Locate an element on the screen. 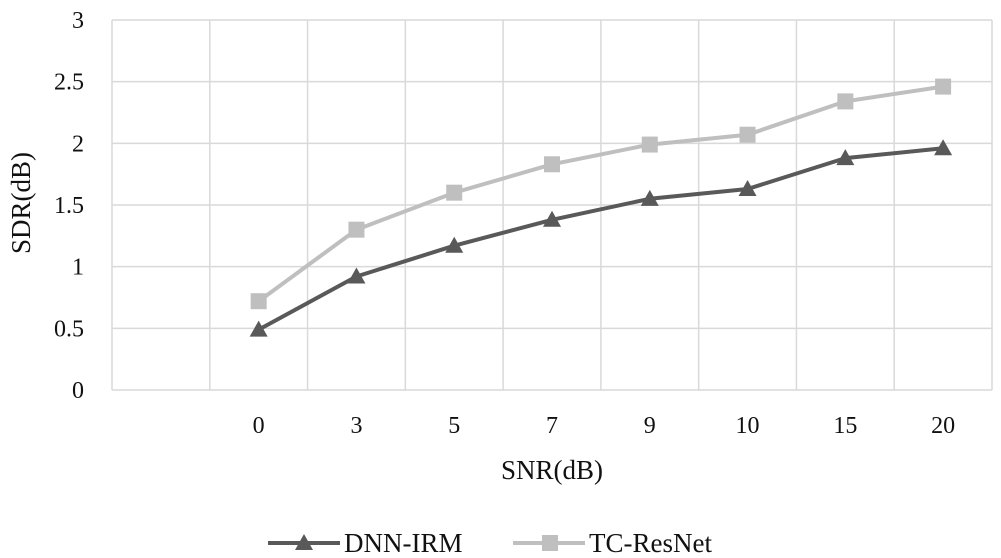  y-tick-label: 2.5 is located at coordinates (69, 83).